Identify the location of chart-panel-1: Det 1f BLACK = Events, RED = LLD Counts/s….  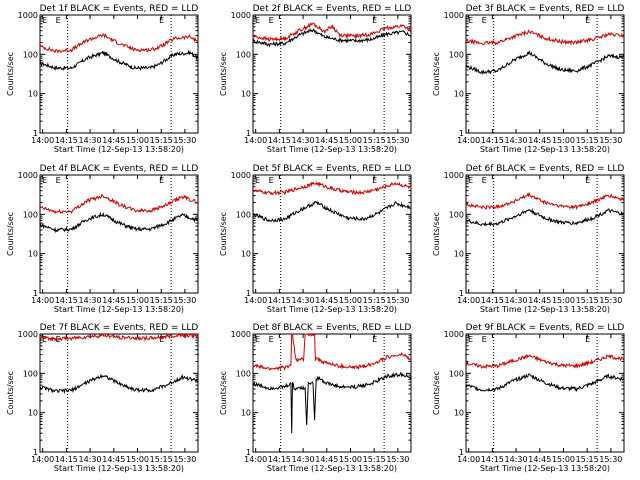
(102, 79).